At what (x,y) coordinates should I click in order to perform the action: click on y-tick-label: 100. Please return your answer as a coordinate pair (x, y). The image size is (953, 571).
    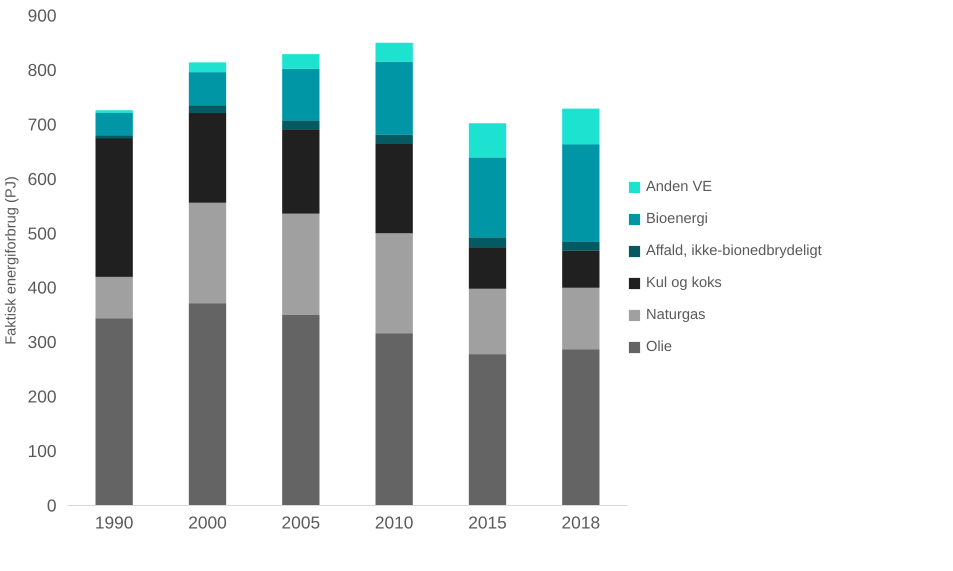
    Looking at the image, I should click on (42, 451).